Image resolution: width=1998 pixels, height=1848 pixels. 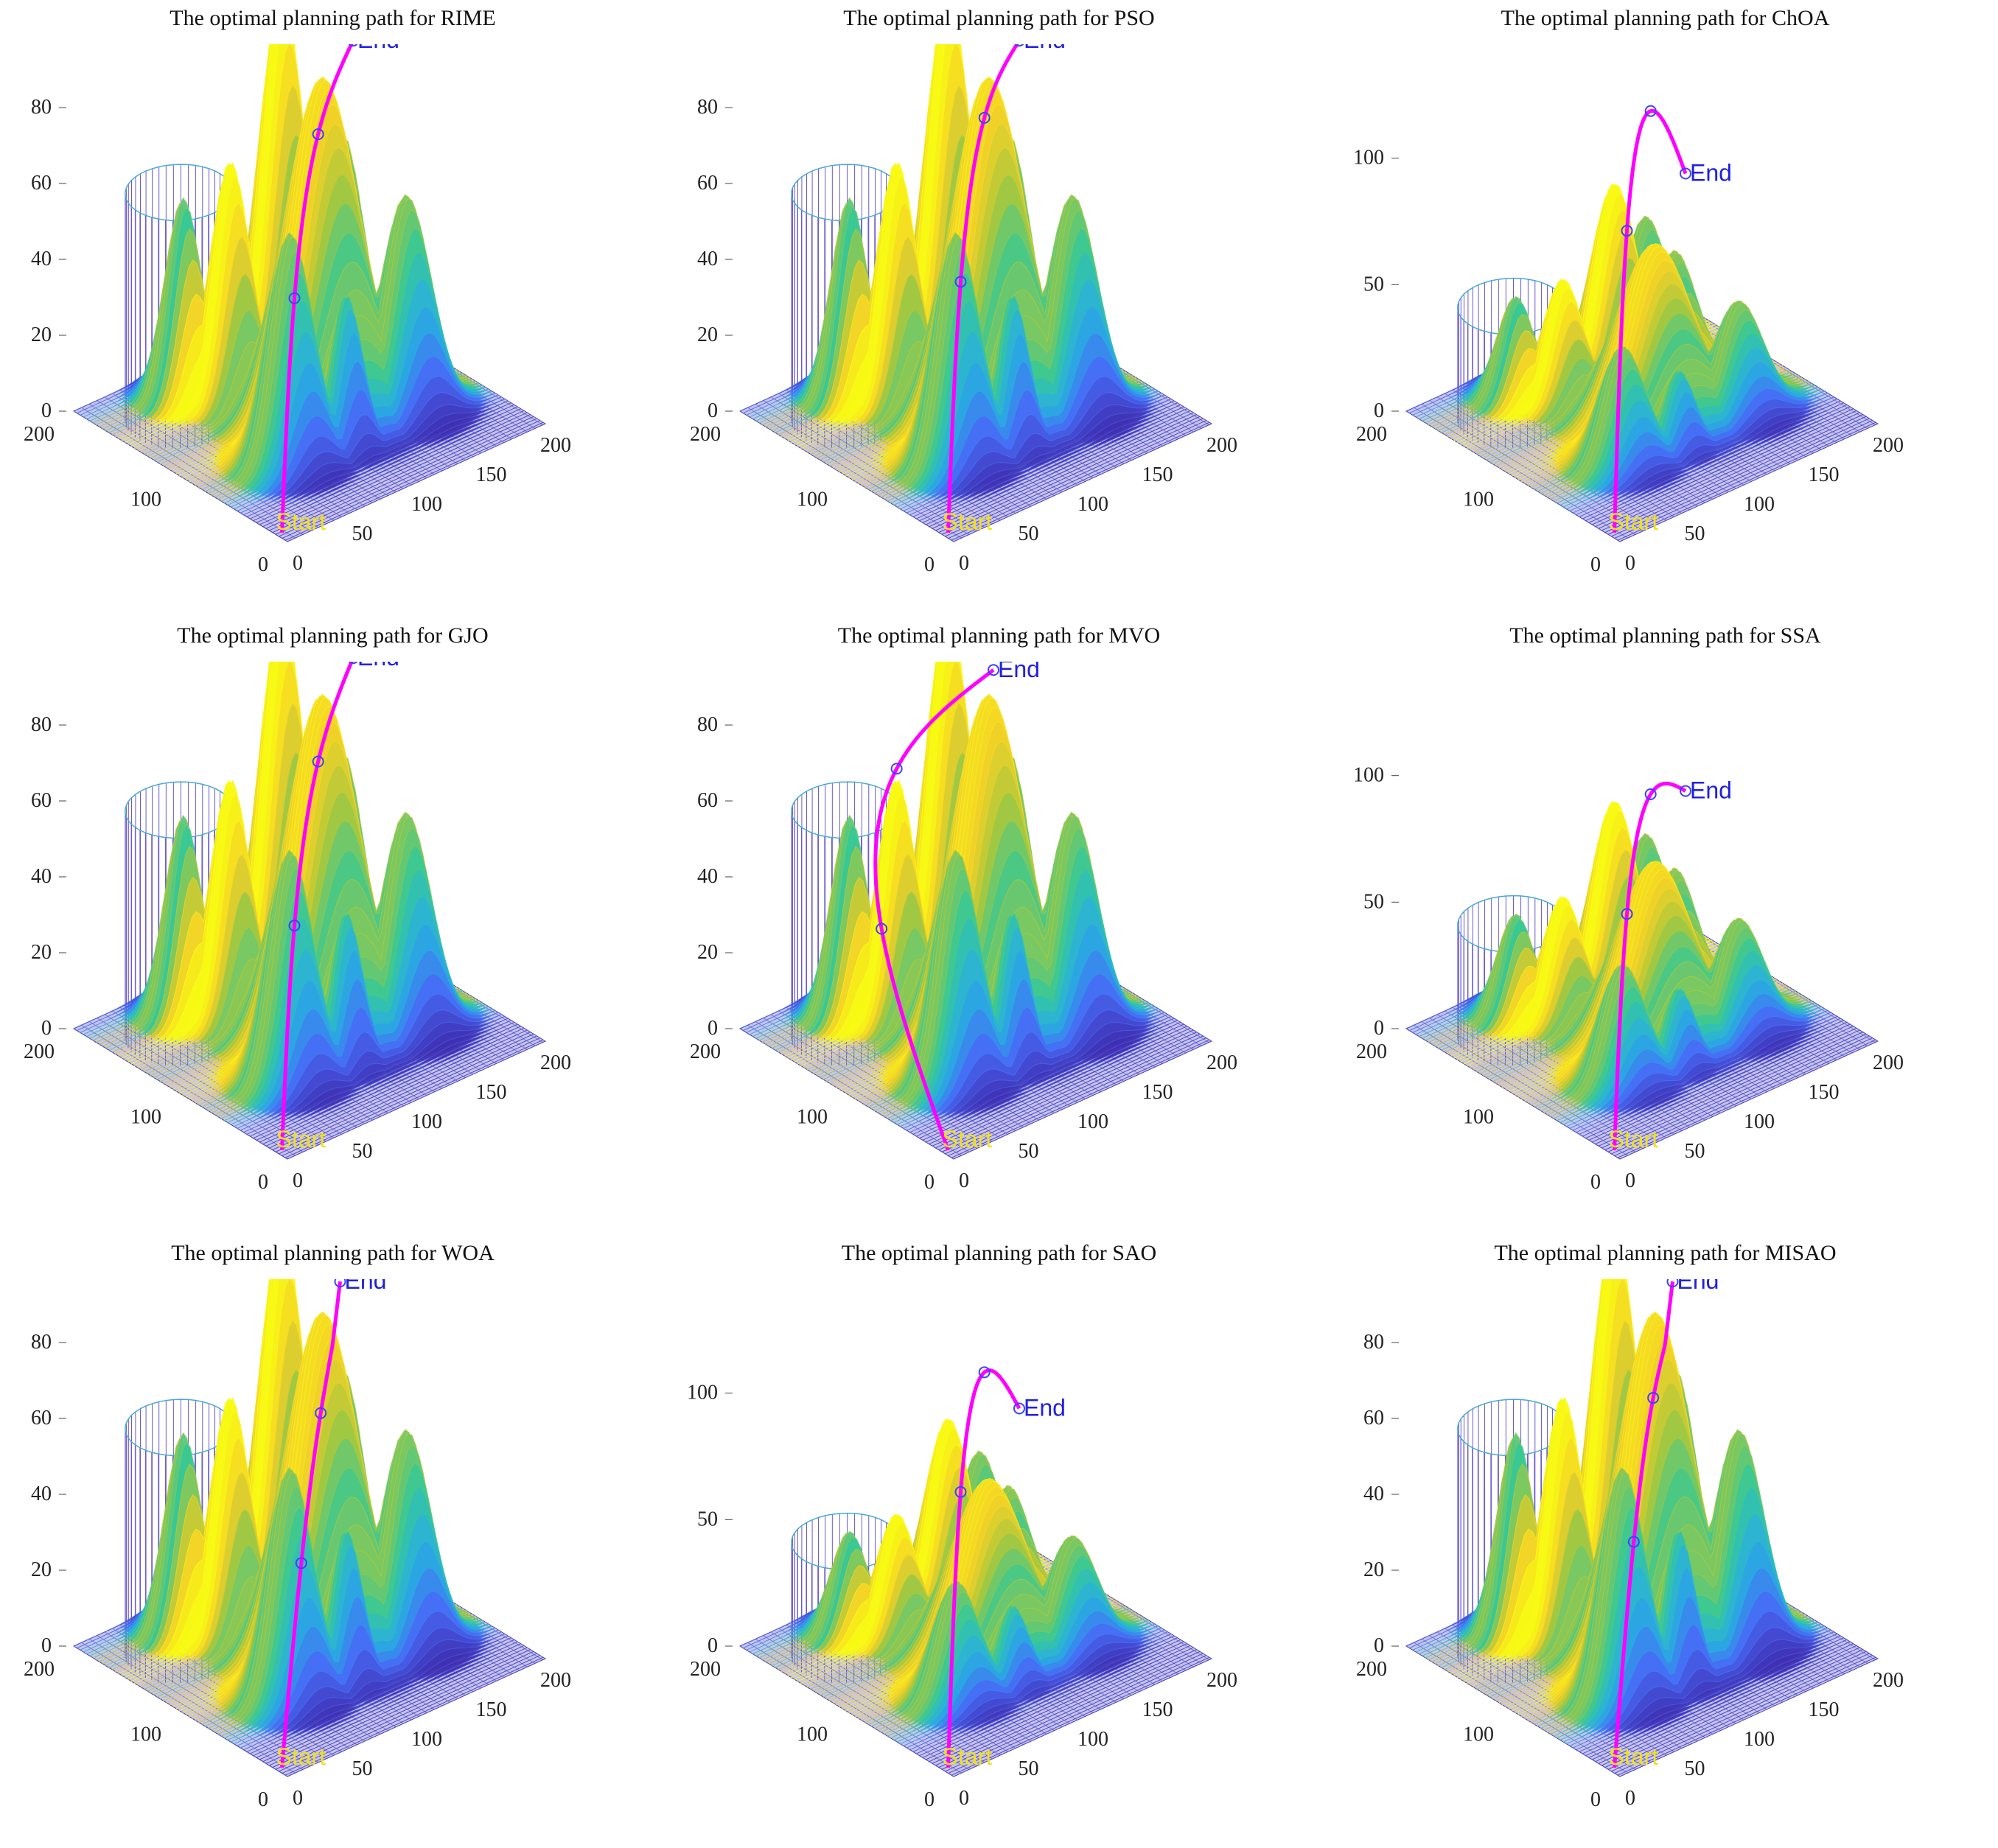 What do you see at coordinates (706, 1051) in the screenshot?
I see `y-tick-label: 200` at bounding box center [706, 1051].